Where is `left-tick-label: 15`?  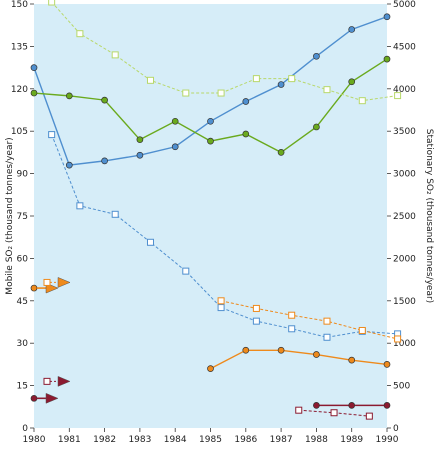
left-tick-label: 15 is located at coordinates (22, 387).